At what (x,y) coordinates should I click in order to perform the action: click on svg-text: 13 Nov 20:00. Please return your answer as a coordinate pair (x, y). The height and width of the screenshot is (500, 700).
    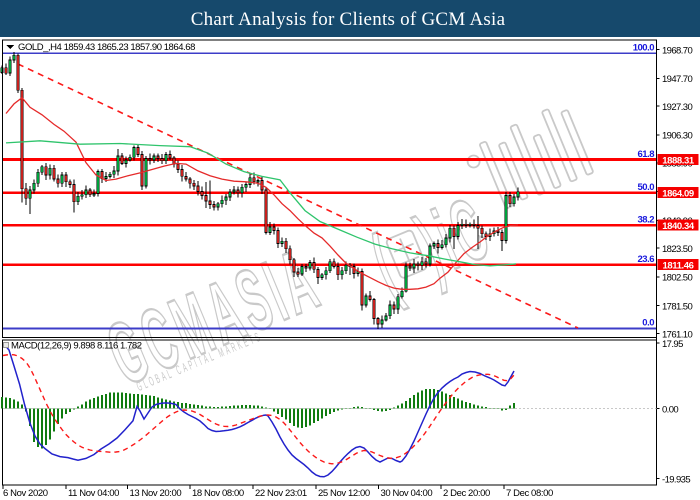
    Looking at the image, I should click on (156, 493).